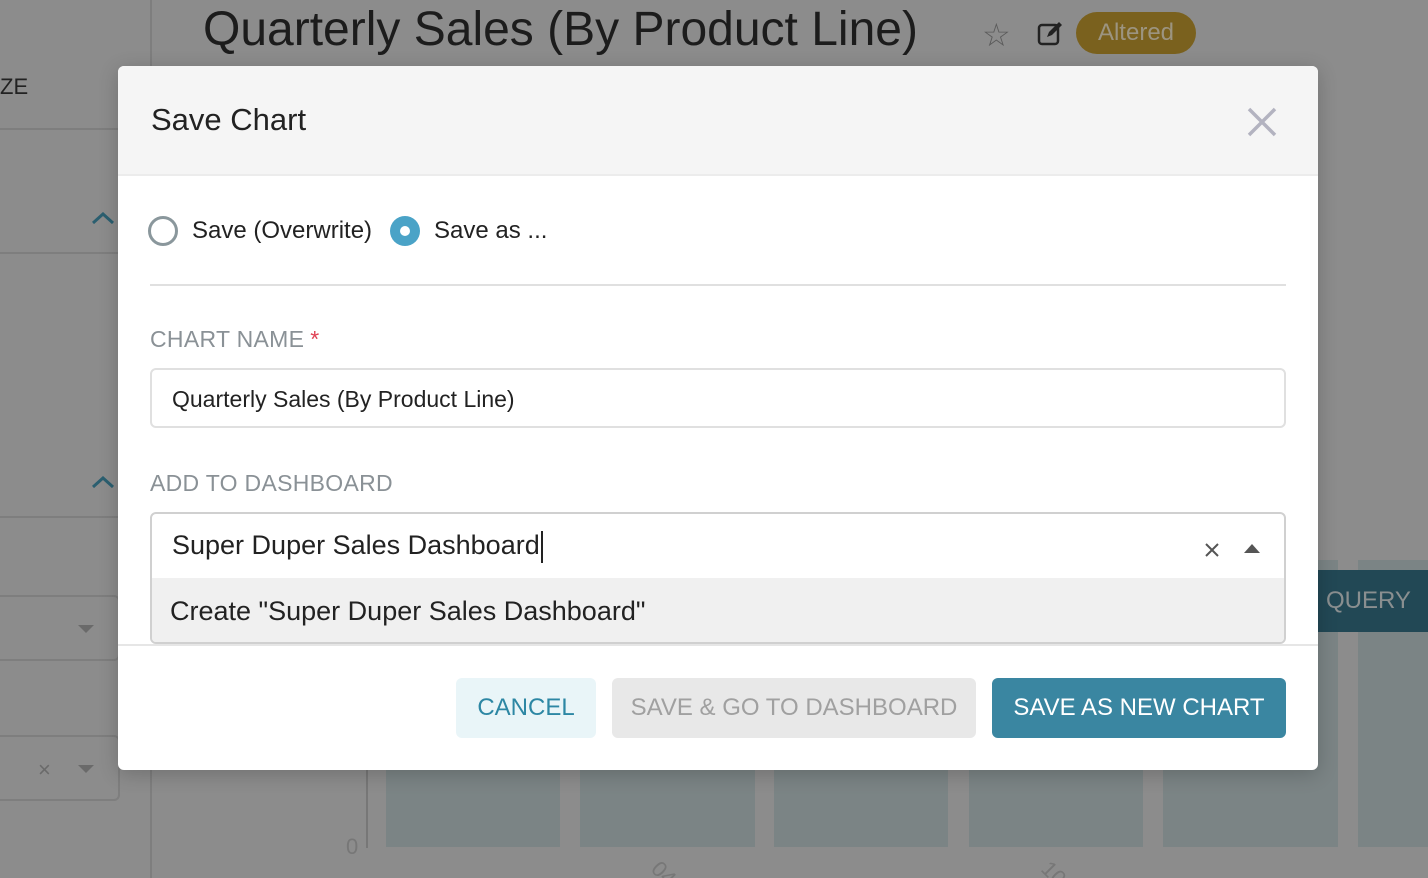 The width and height of the screenshot is (1428, 878). I want to click on chart-name-label-text: CHART NAME, so click(227, 339).